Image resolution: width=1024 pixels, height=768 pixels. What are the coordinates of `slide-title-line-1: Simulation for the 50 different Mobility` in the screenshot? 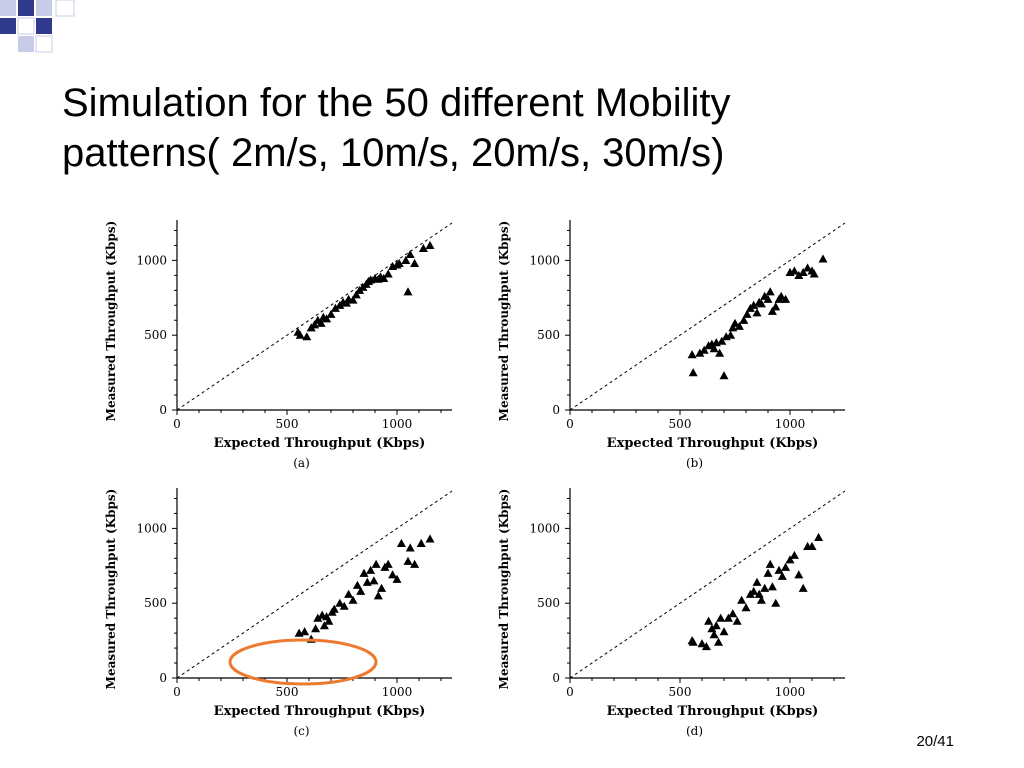 It's located at (396, 103).